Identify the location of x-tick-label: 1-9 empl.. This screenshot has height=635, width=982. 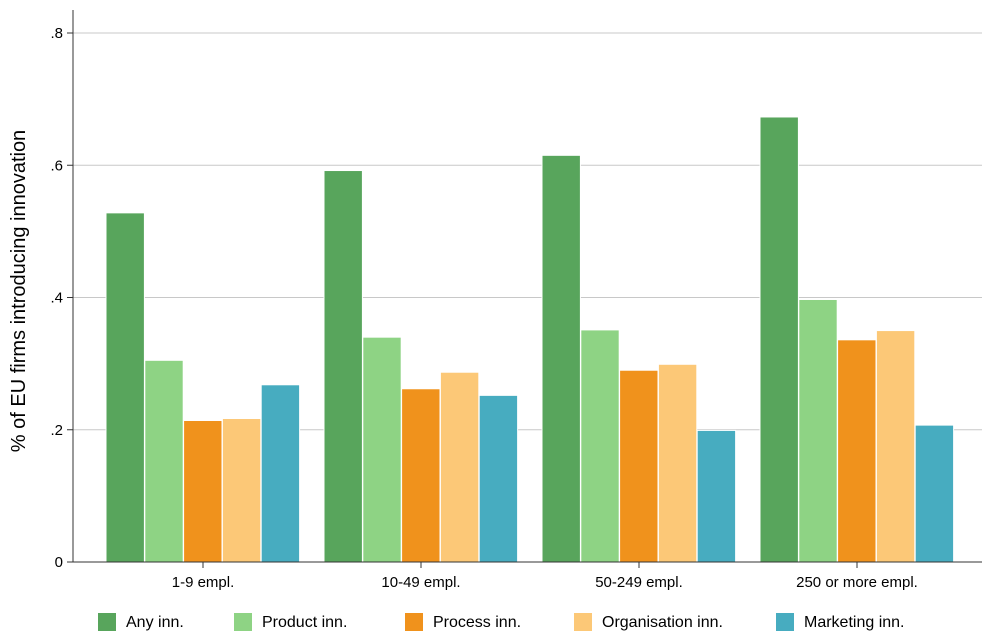
(203, 582).